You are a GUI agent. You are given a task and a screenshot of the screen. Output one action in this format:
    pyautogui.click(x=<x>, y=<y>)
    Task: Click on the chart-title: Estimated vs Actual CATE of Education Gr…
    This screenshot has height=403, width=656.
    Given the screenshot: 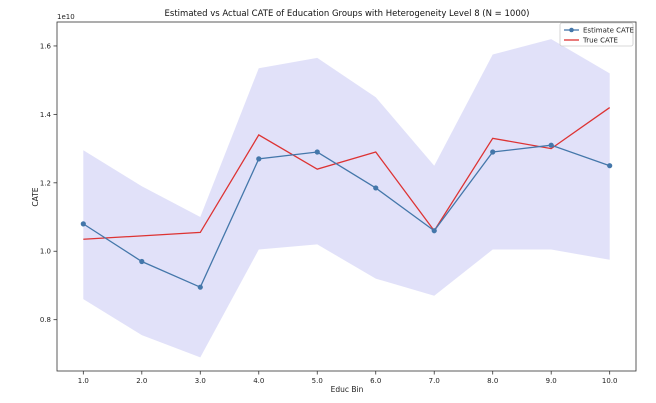 What is the action you would take?
    pyautogui.click(x=347, y=14)
    